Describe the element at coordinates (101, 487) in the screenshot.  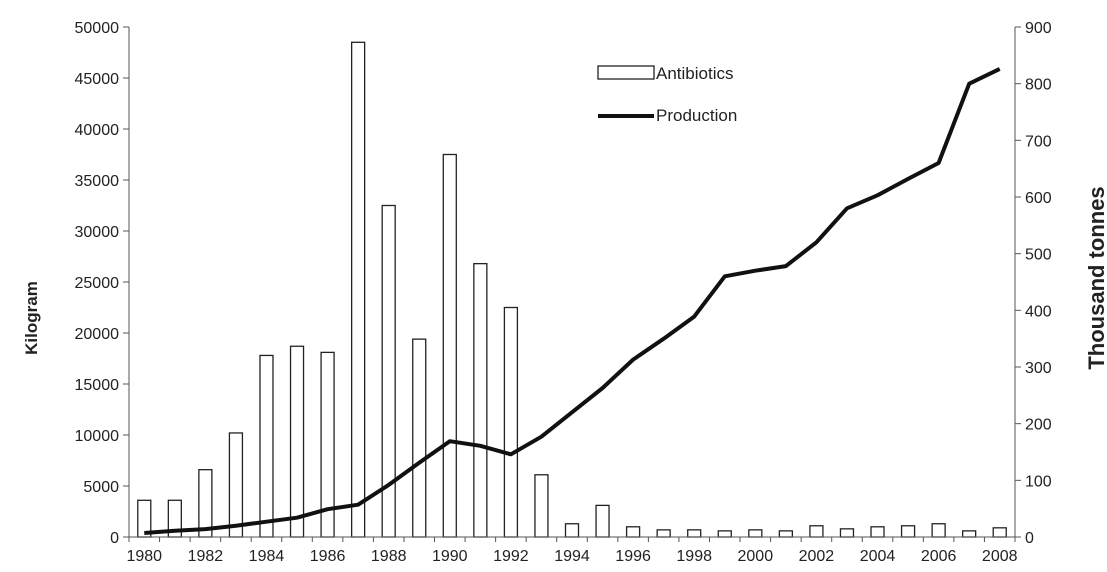
I see `left-tick-label: 5000` at that location.